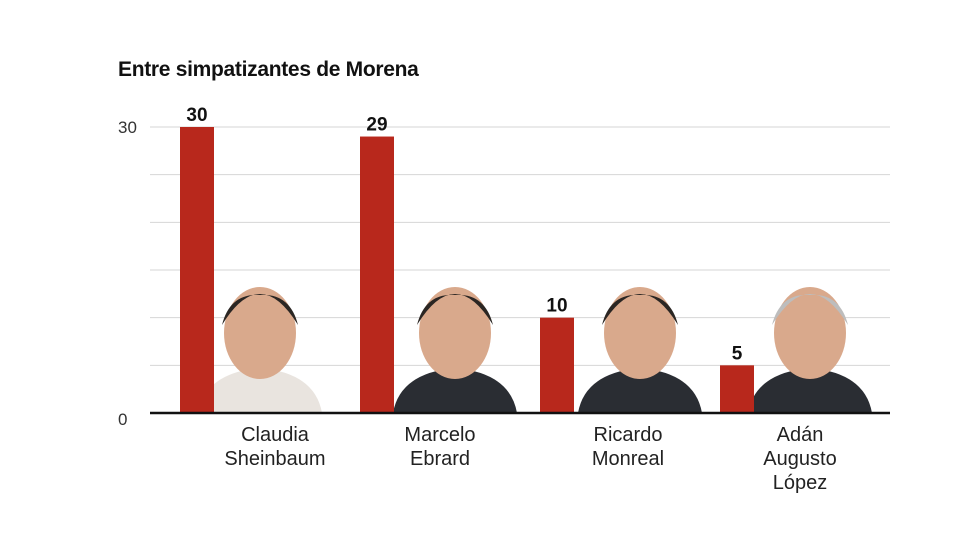 The width and height of the screenshot is (968, 544). Describe the element at coordinates (800, 483) in the screenshot. I see `category-label: López` at that location.